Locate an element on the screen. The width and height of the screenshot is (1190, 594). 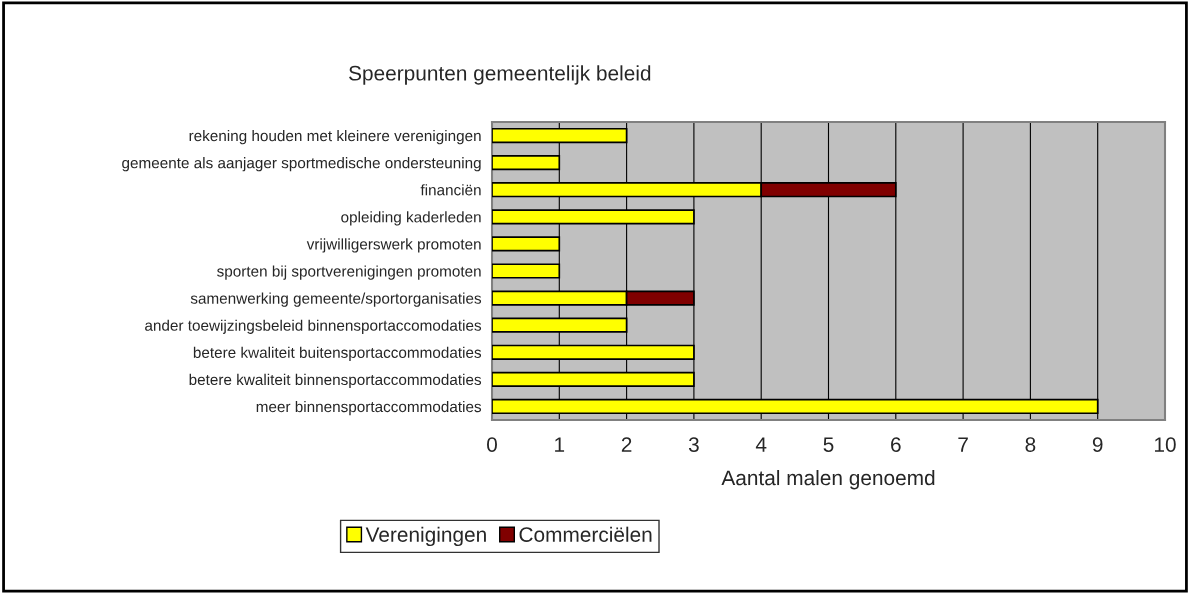
x-tick-label: 8 is located at coordinates (1030, 444).